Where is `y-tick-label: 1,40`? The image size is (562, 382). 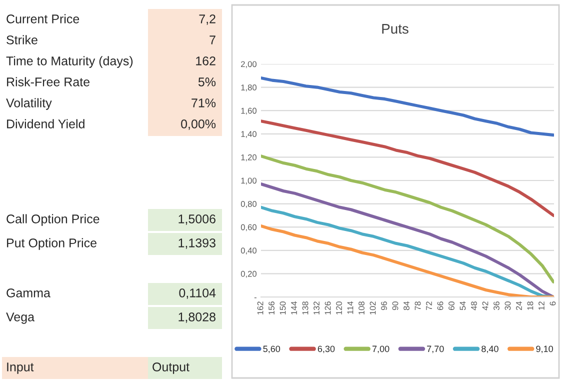
y-tick-label: 1,40 is located at coordinates (249, 134).